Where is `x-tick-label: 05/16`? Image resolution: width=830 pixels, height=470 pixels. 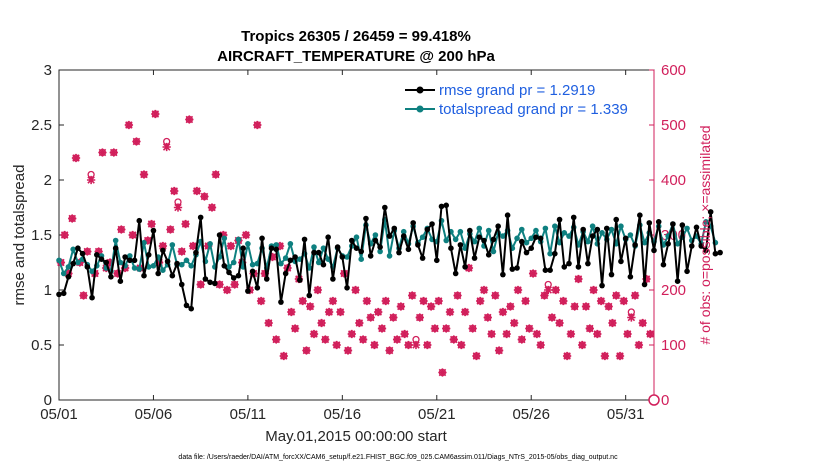 x-tick-label: 05/16 is located at coordinates (343, 414).